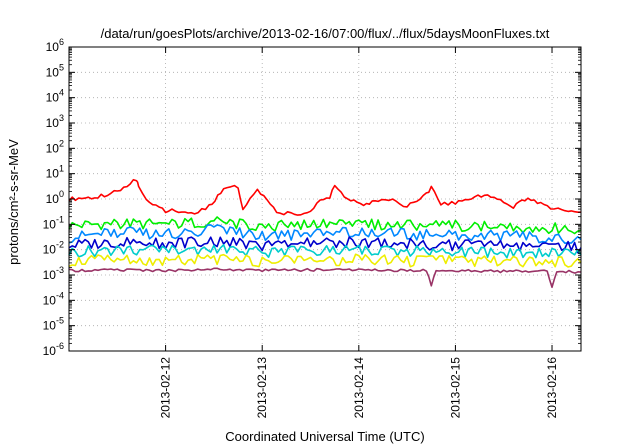 This screenshot has height=448, width=640. What do you see at coordinates (55, 172) in the screenshot?
I see `y-tick-label: 10¹` at bounding box center [55, 172].